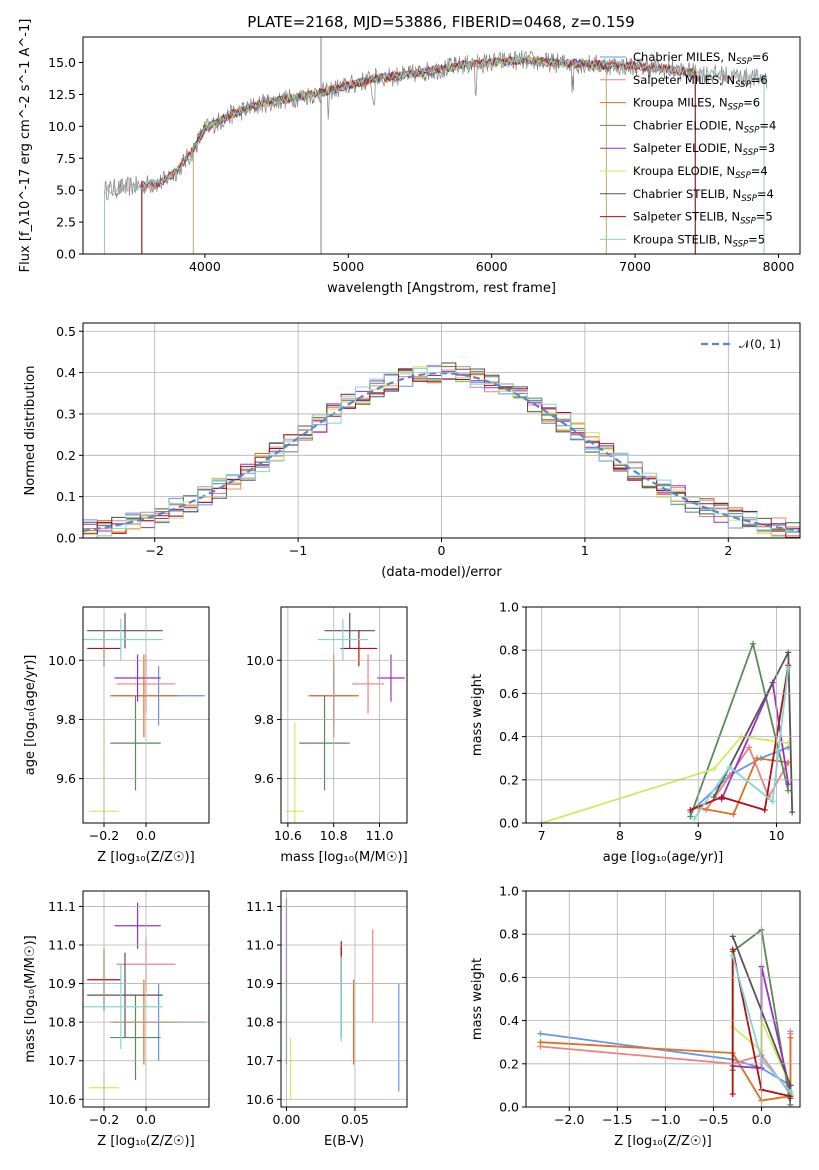 The width and height of the screenshot is (819, 1170). What do you see at coordinates (66, 413) in the screenshot?
I see `y-tick-label: 0.3` at bounding box center [66, 413].